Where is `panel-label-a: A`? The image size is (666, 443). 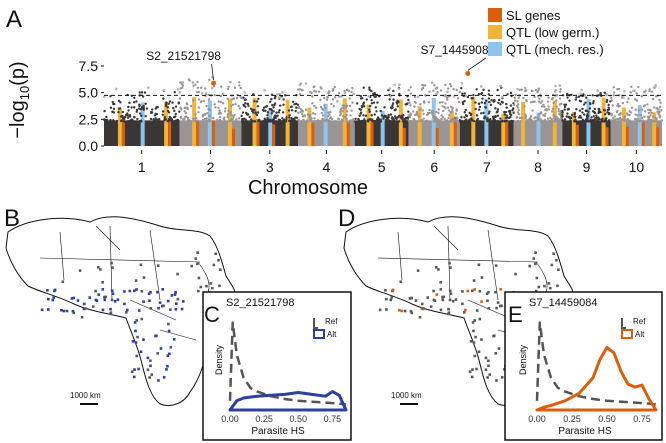 panel-label-a: A is located at coordinates (14, 19).